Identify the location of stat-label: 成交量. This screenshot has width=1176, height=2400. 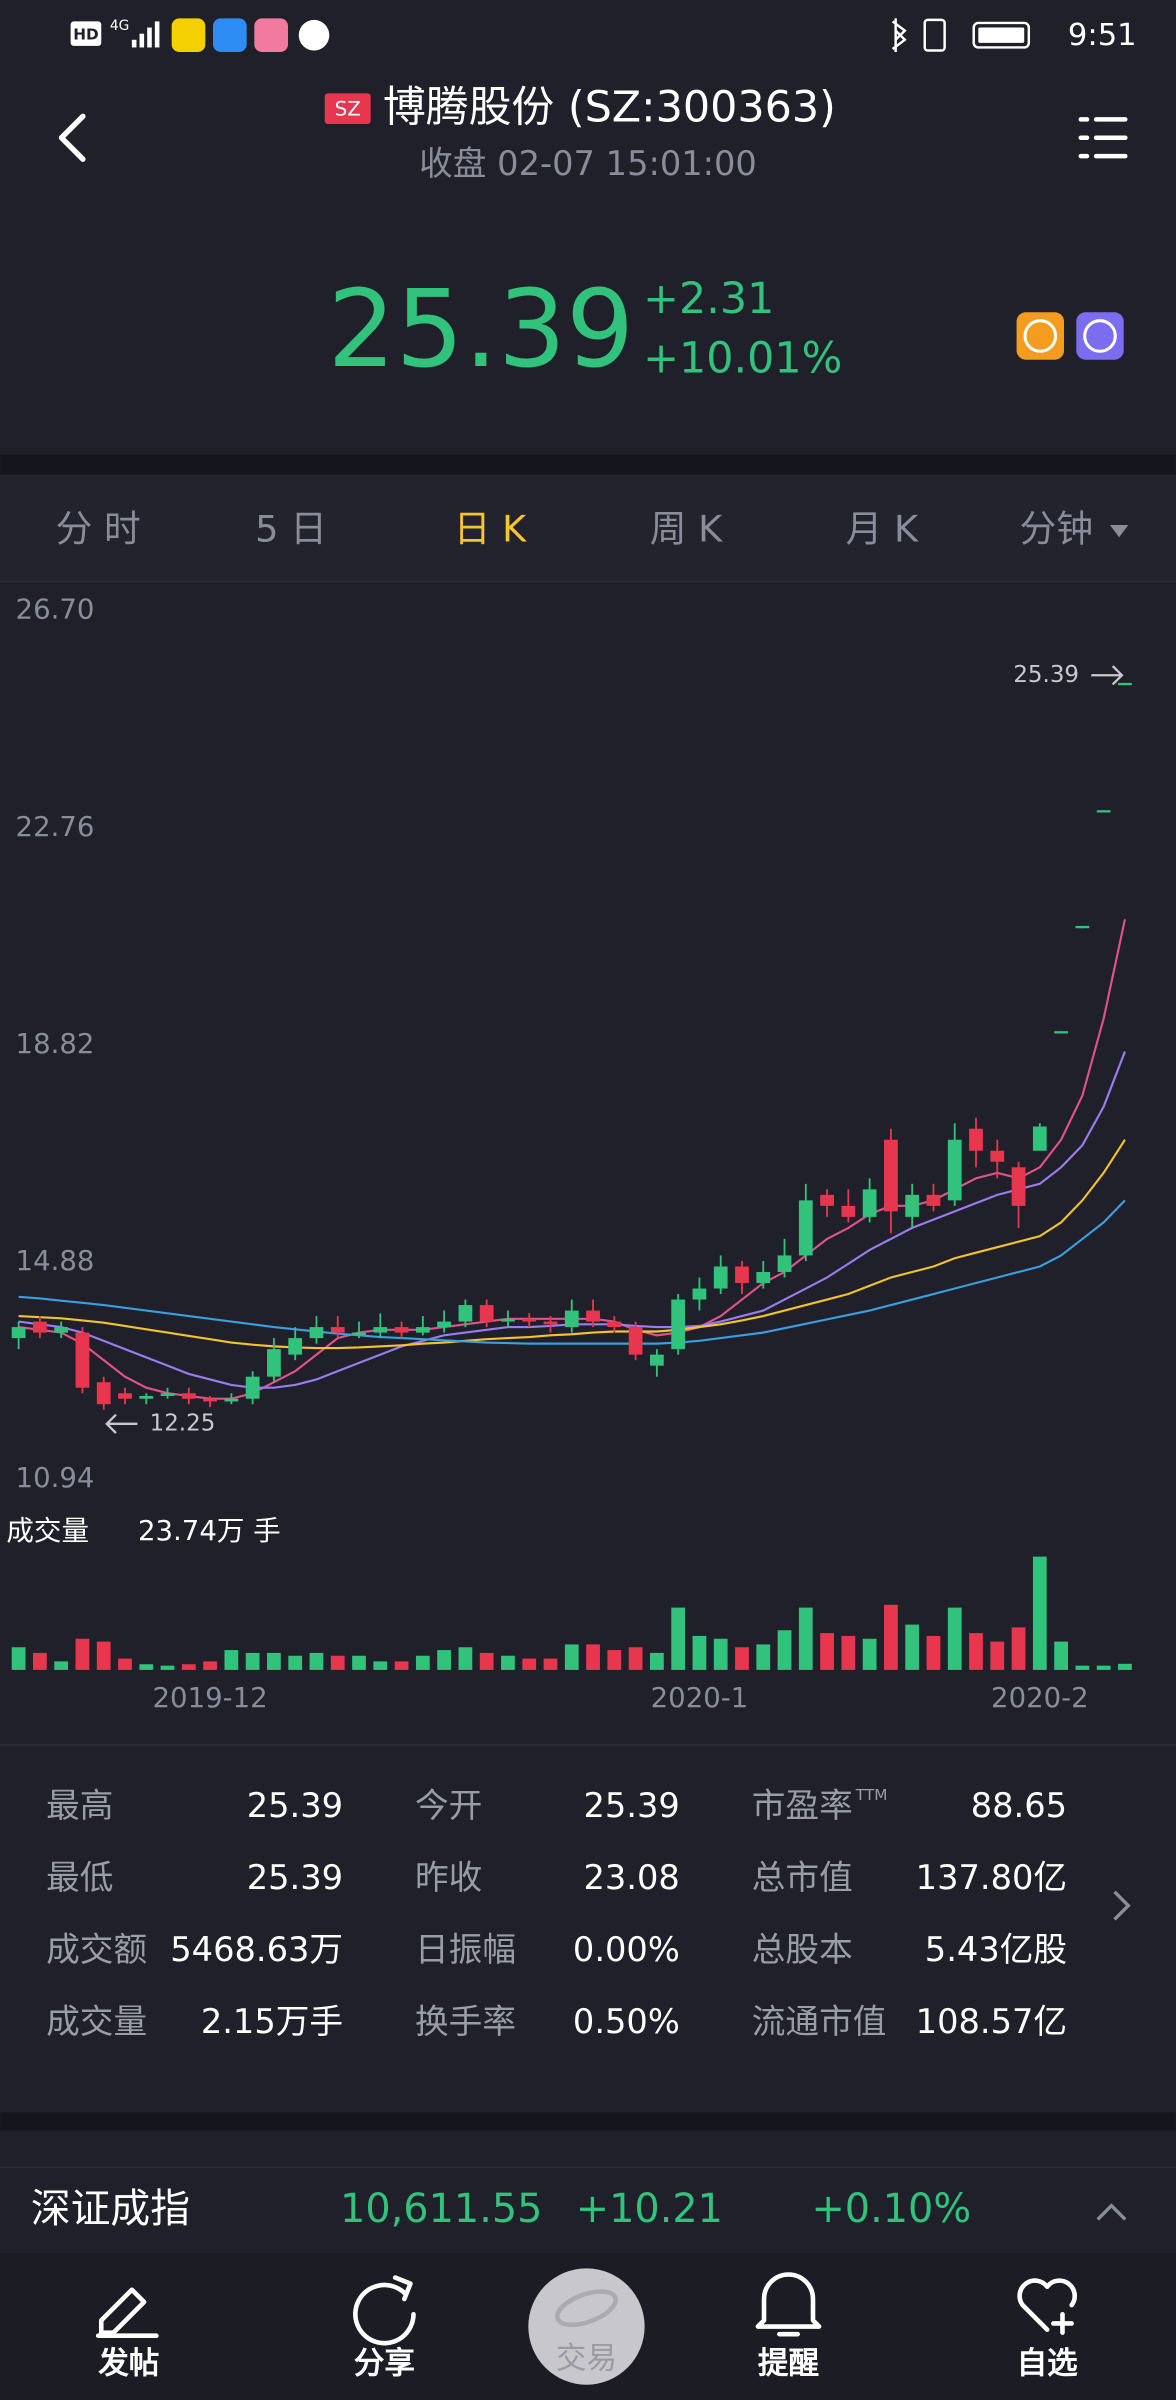
(96, 2021).